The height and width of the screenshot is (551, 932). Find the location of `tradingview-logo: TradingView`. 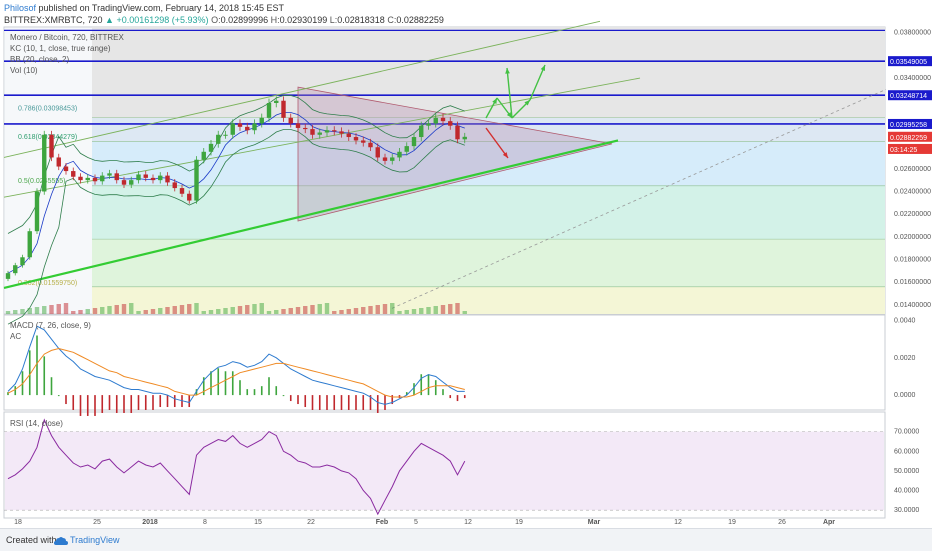

tradingview-logo: TradingView is located at coordinates (87, 539).